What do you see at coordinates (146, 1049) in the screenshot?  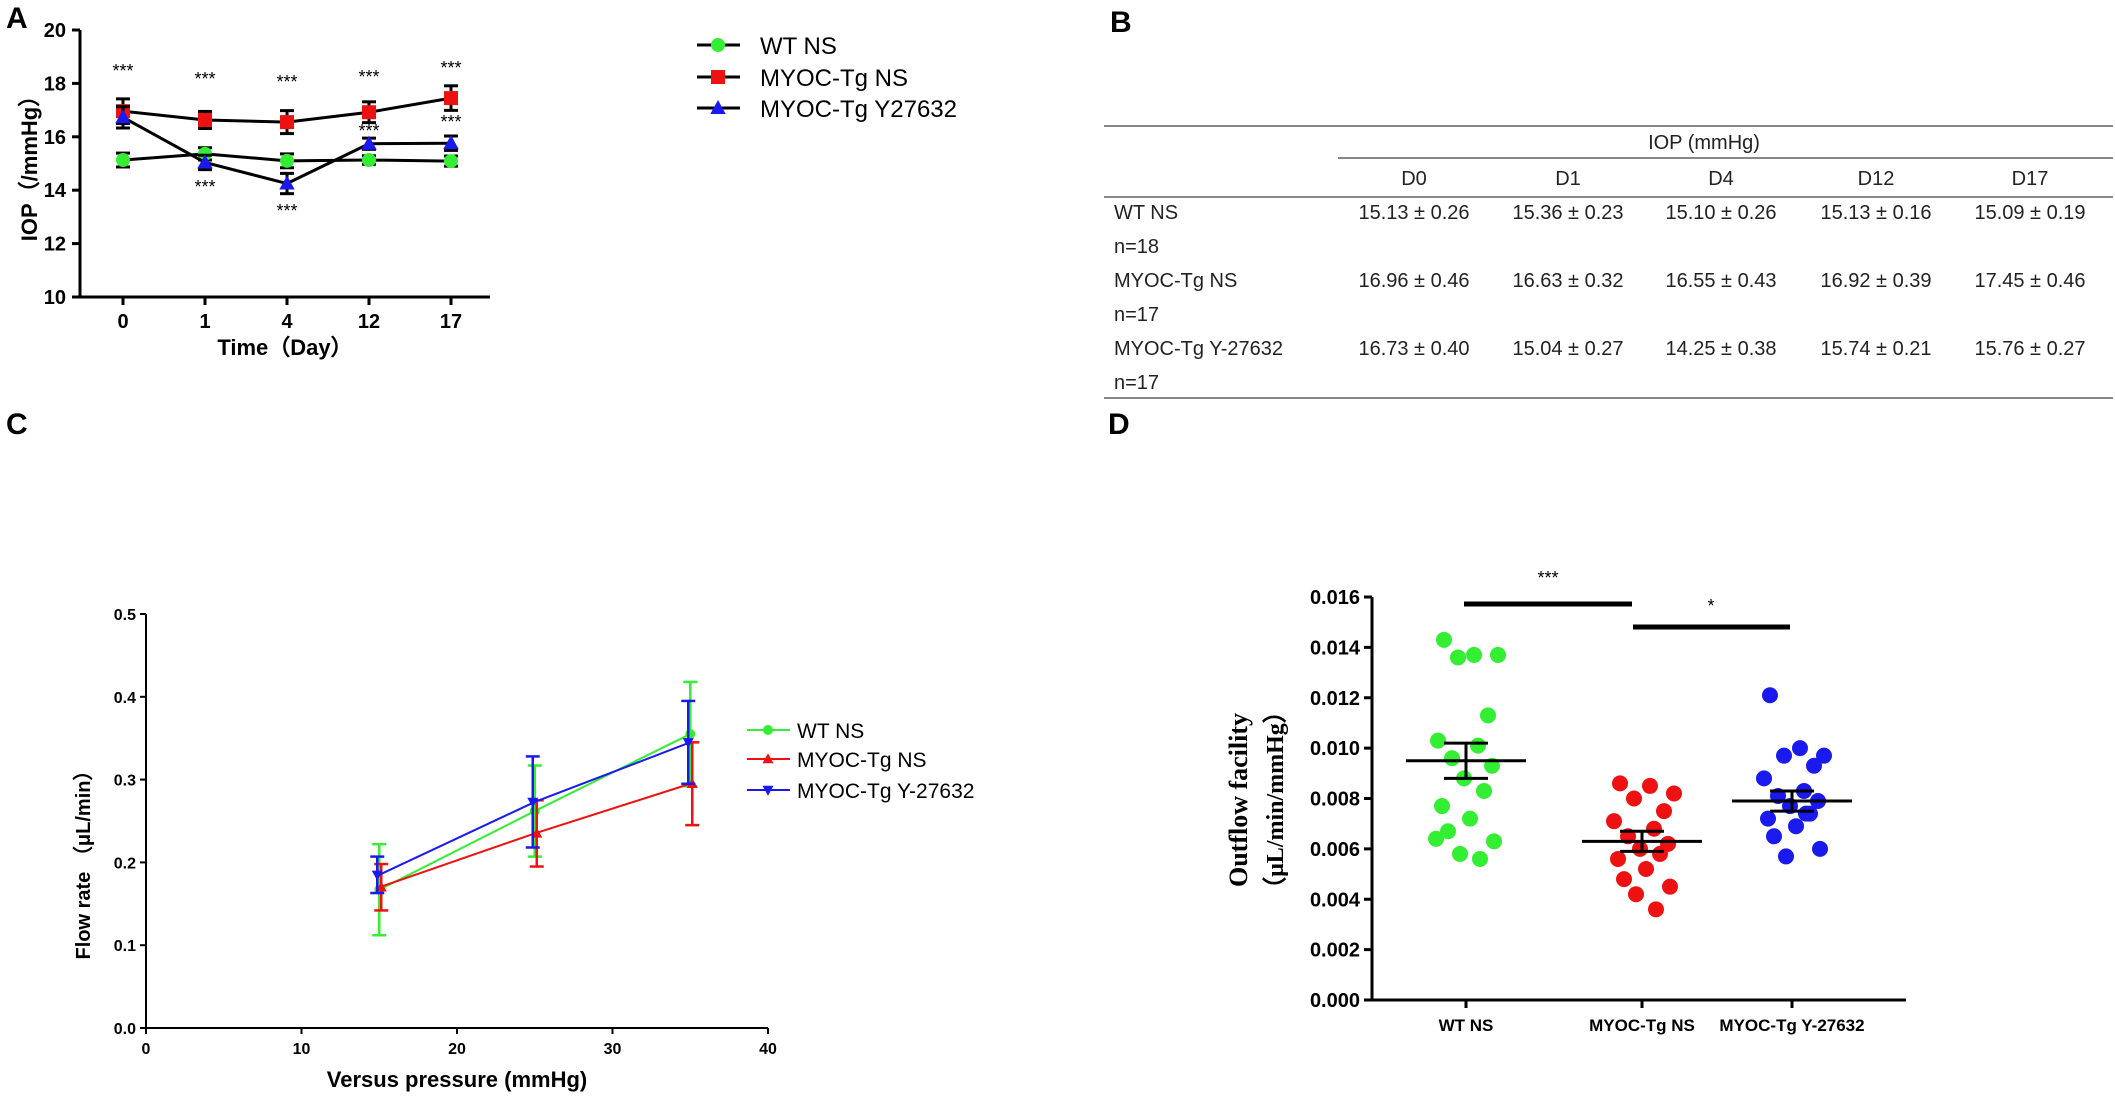 I see `c-x-tick-label: 0` at bounding box center [146, 1049].